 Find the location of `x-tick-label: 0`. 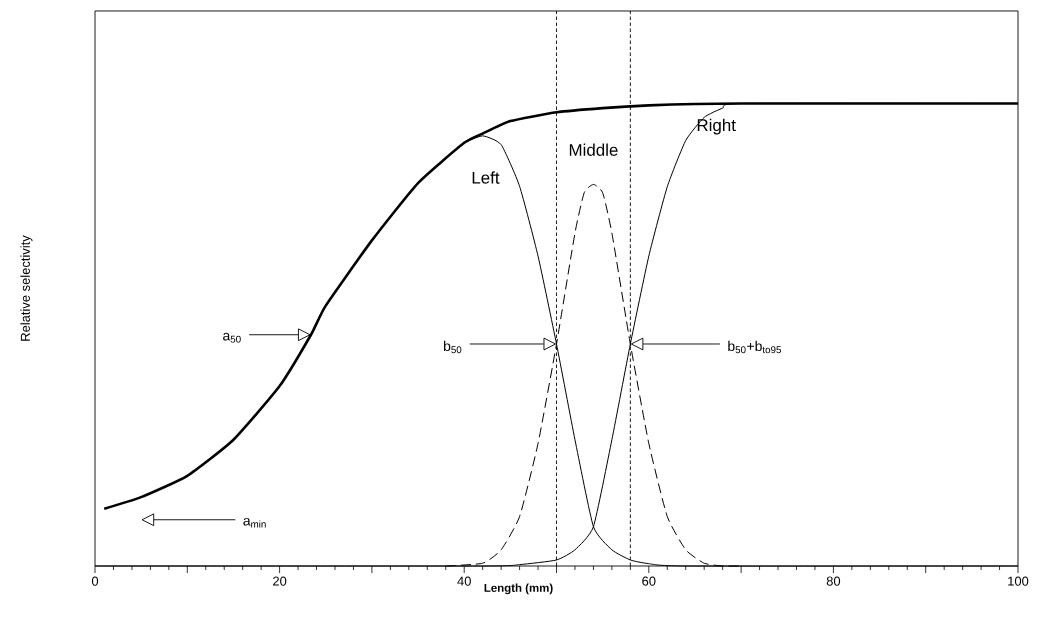

x-tick-label: 0 is located at coordinates (95, 581).